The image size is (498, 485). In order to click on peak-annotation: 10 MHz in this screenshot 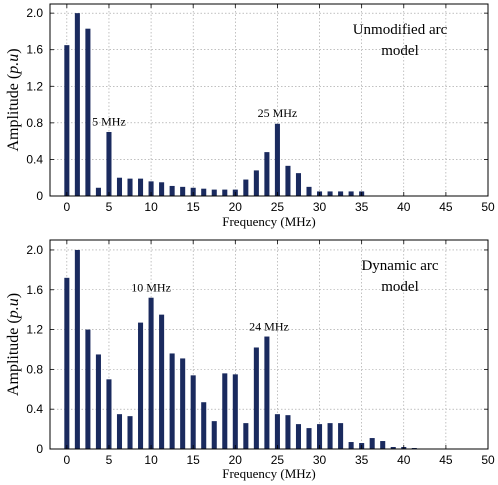, I will do `click(151, 288)`.